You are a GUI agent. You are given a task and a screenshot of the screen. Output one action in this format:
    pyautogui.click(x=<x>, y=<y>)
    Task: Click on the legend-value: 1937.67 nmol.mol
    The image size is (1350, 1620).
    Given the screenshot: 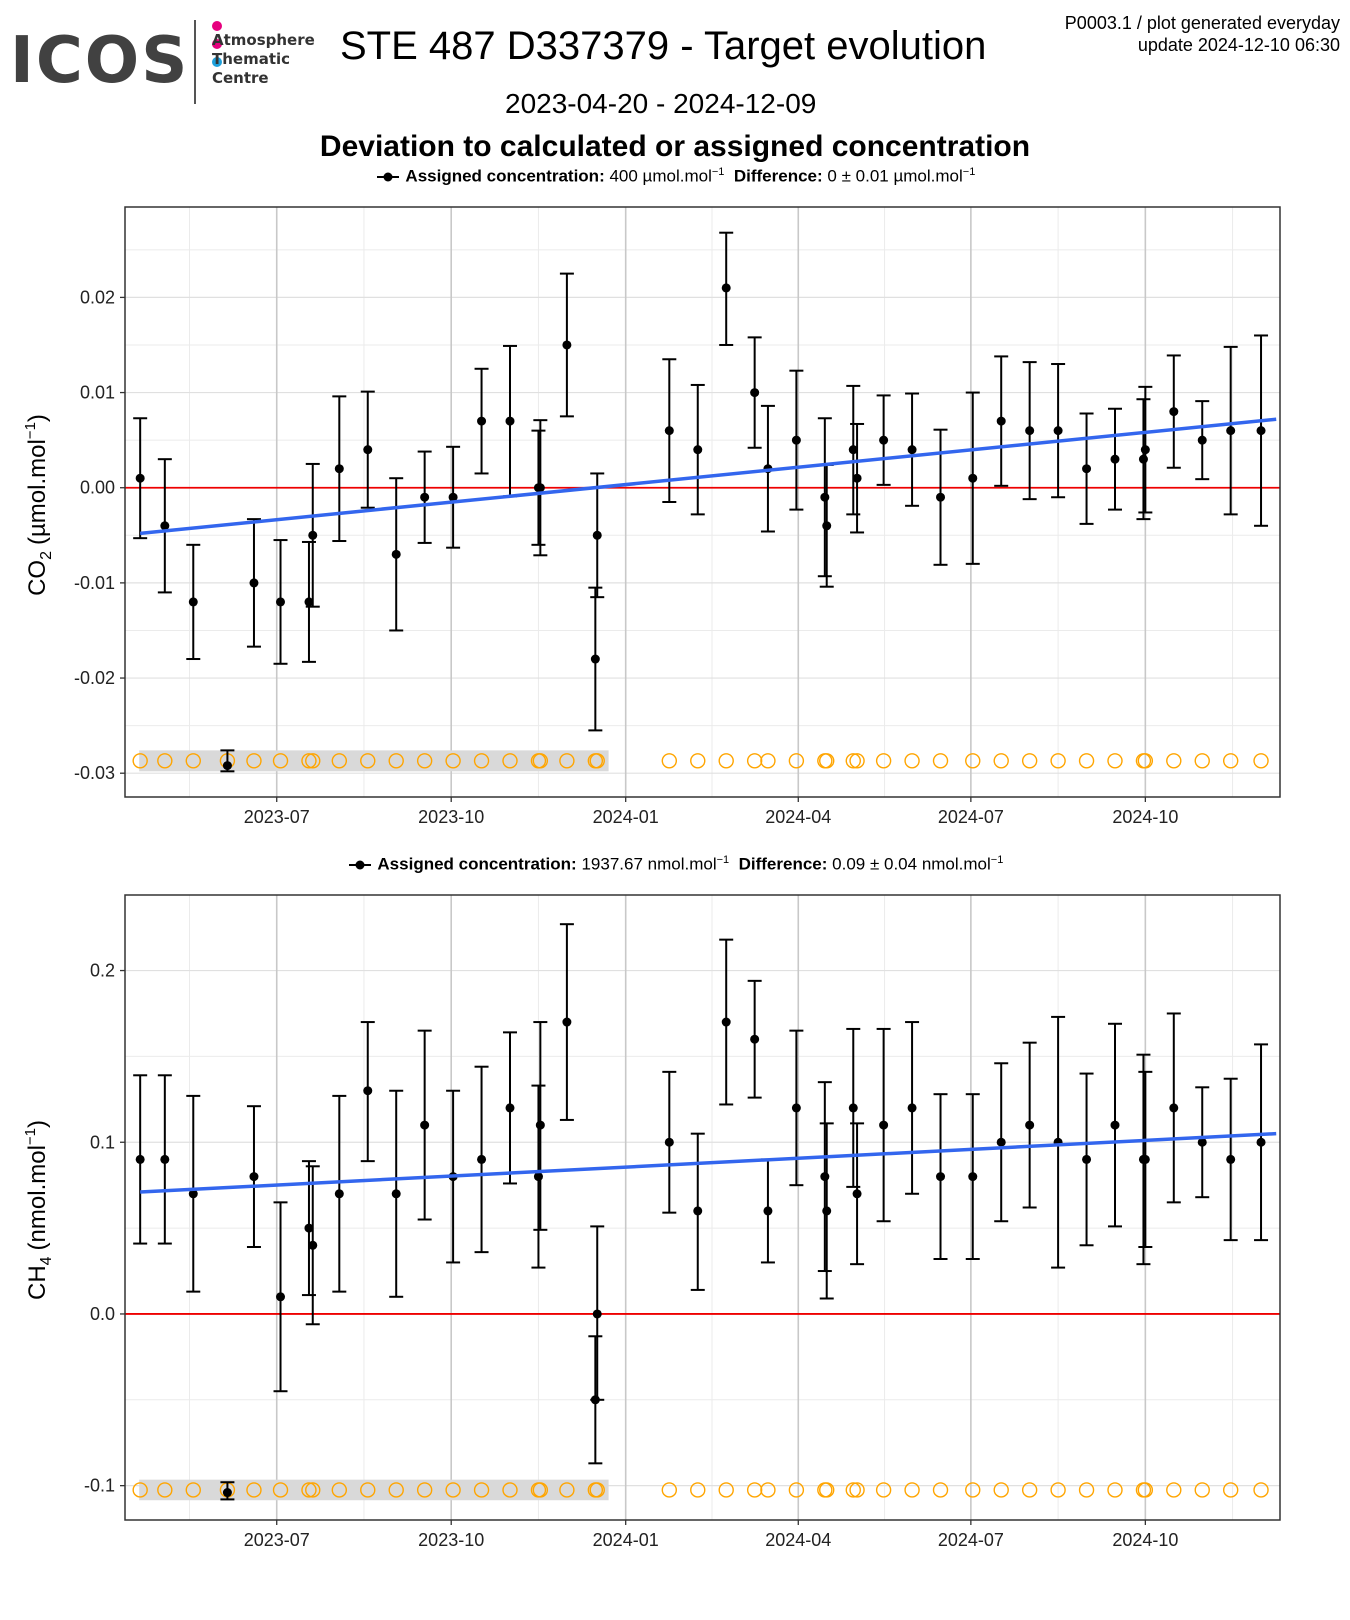 What is the action you would take?
    pyautogui.click(x=649, y=864)
    